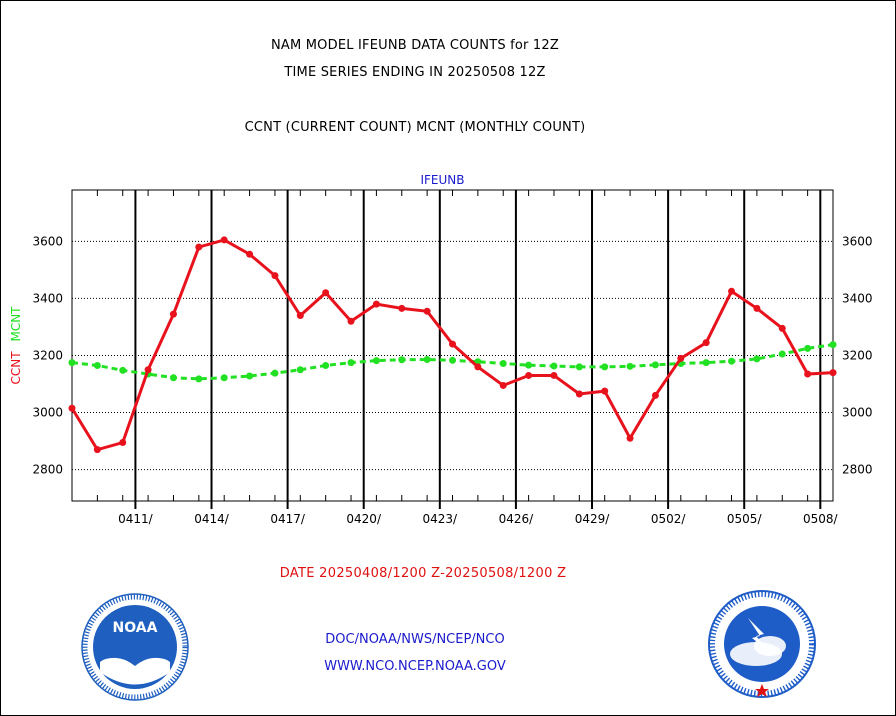 This screenshot has width=896, height=716. Describe the element at coordinates (135, 628) in the screenshot. I see `noaa-logo-text: NOAA` at that location.